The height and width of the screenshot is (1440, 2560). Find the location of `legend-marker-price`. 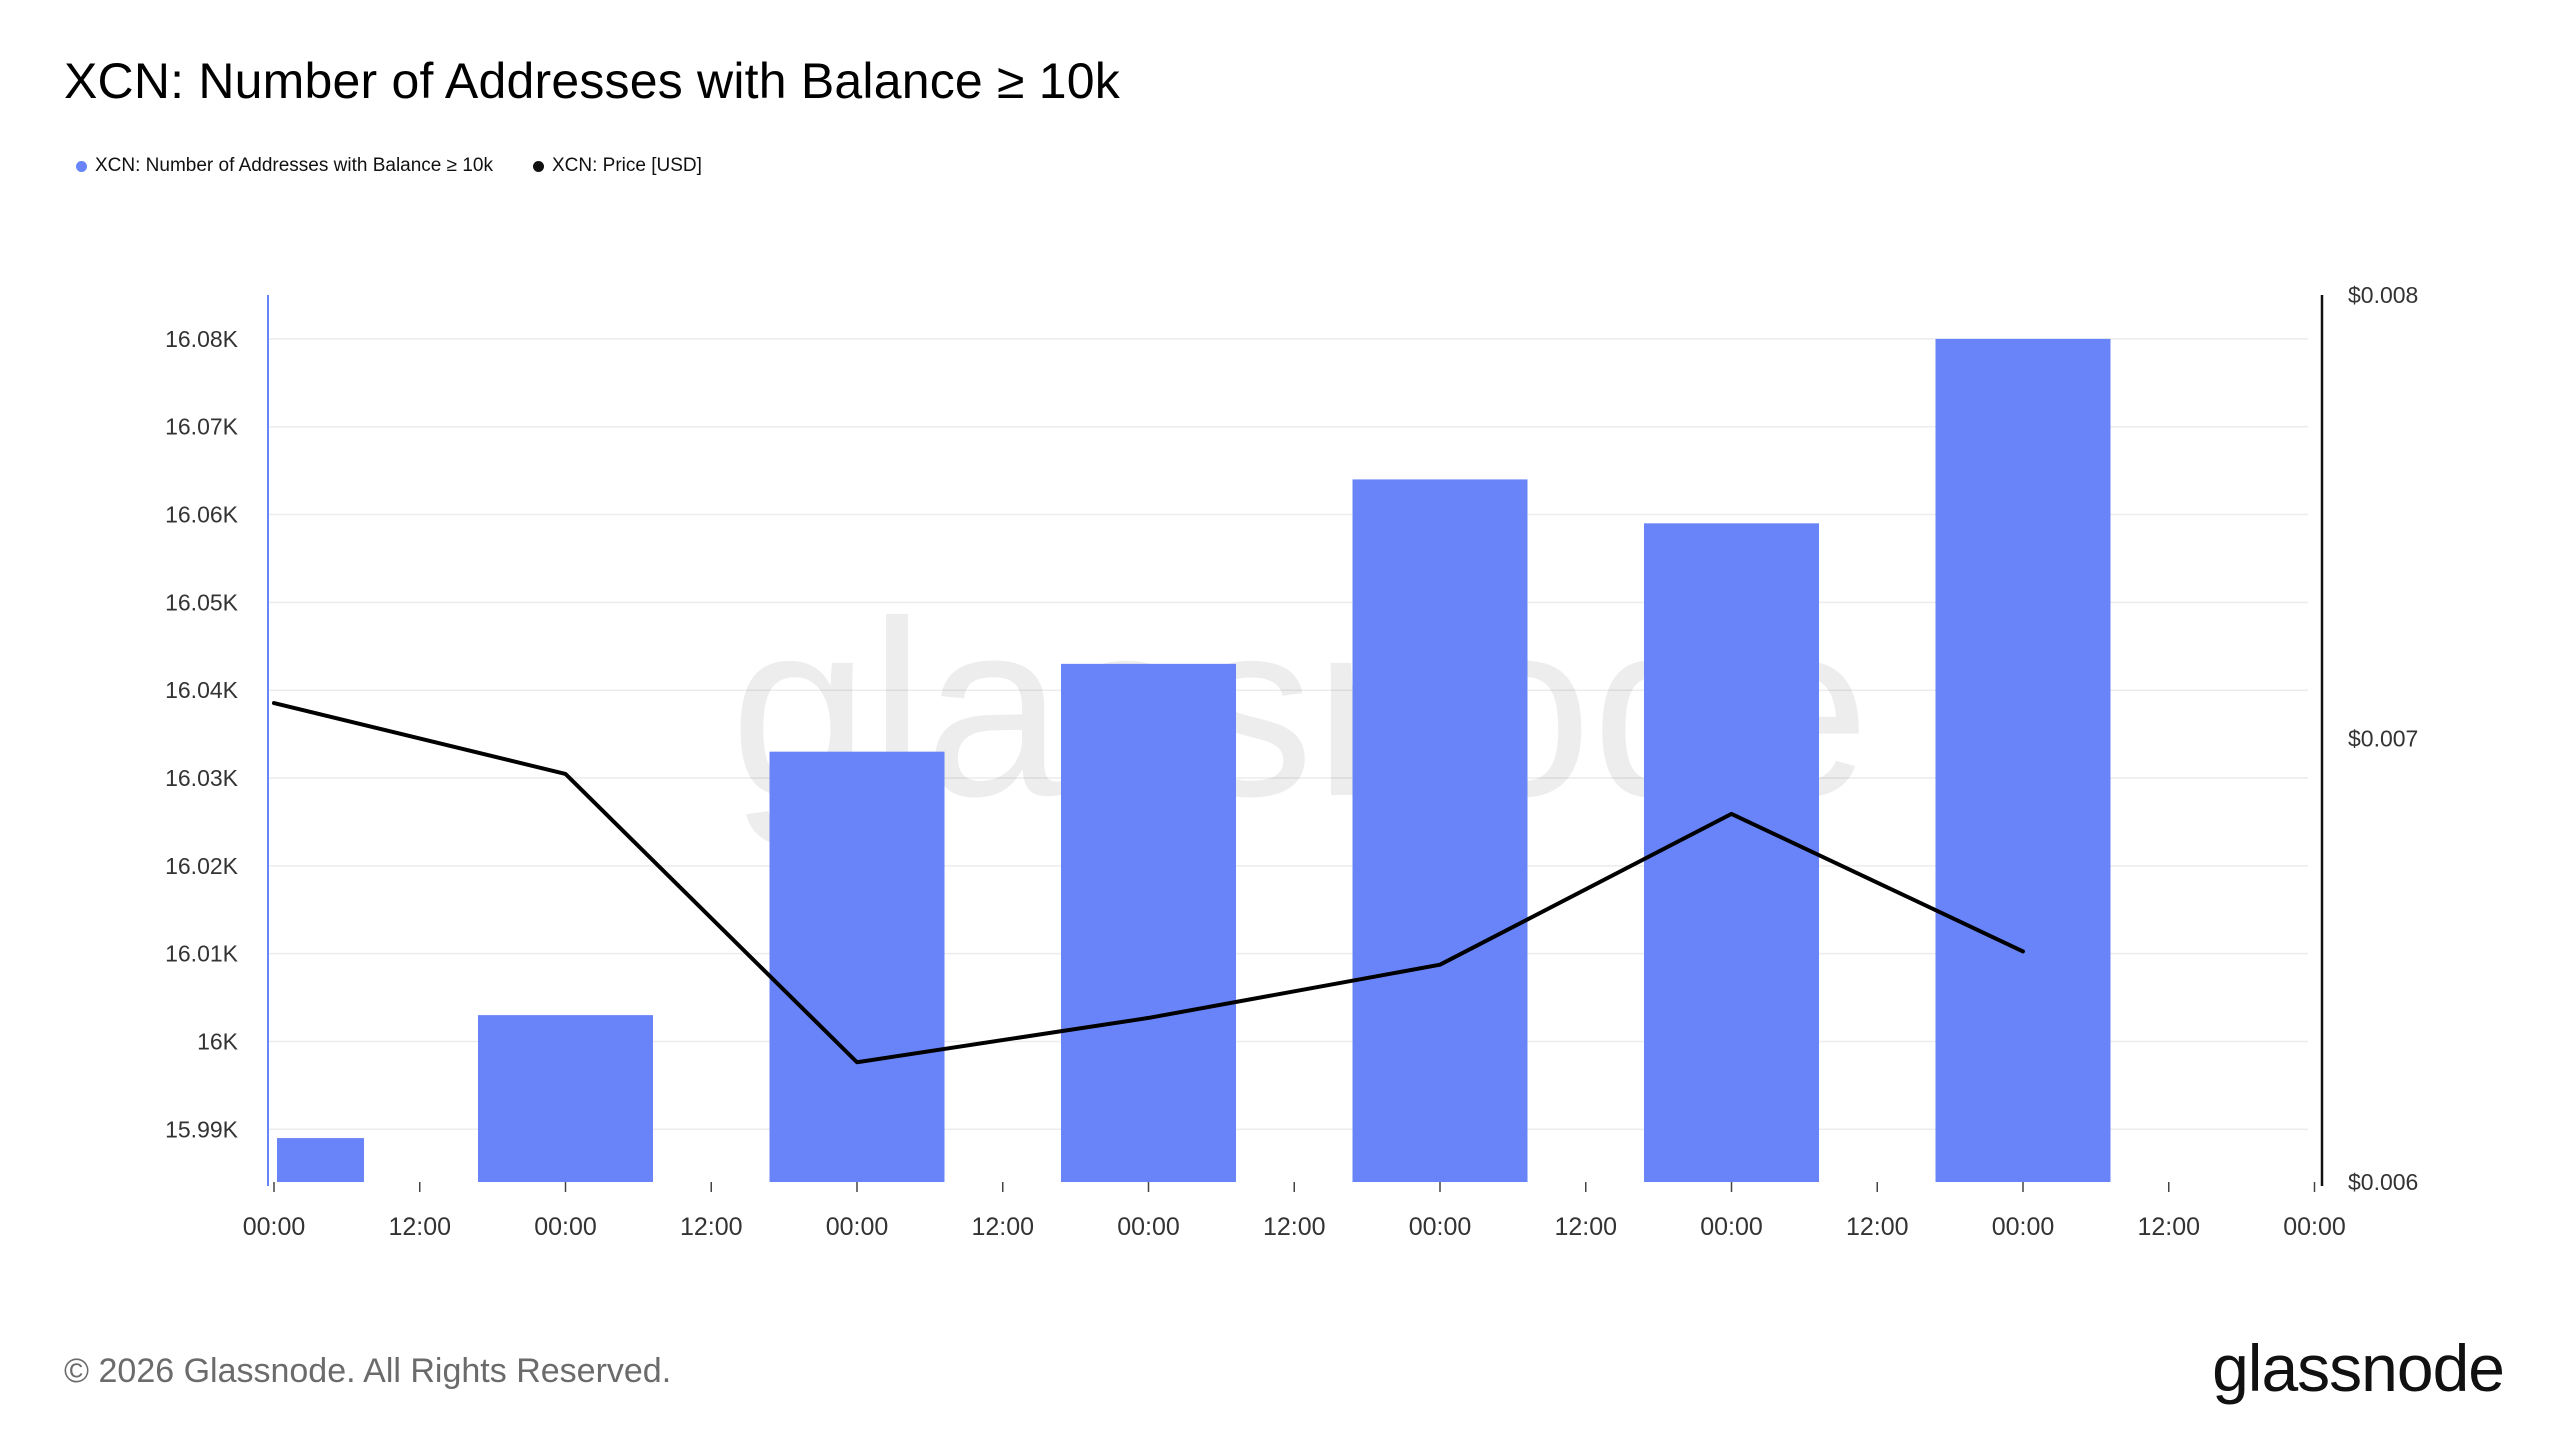

legend-marker-price is located at coordinates (538, 166).